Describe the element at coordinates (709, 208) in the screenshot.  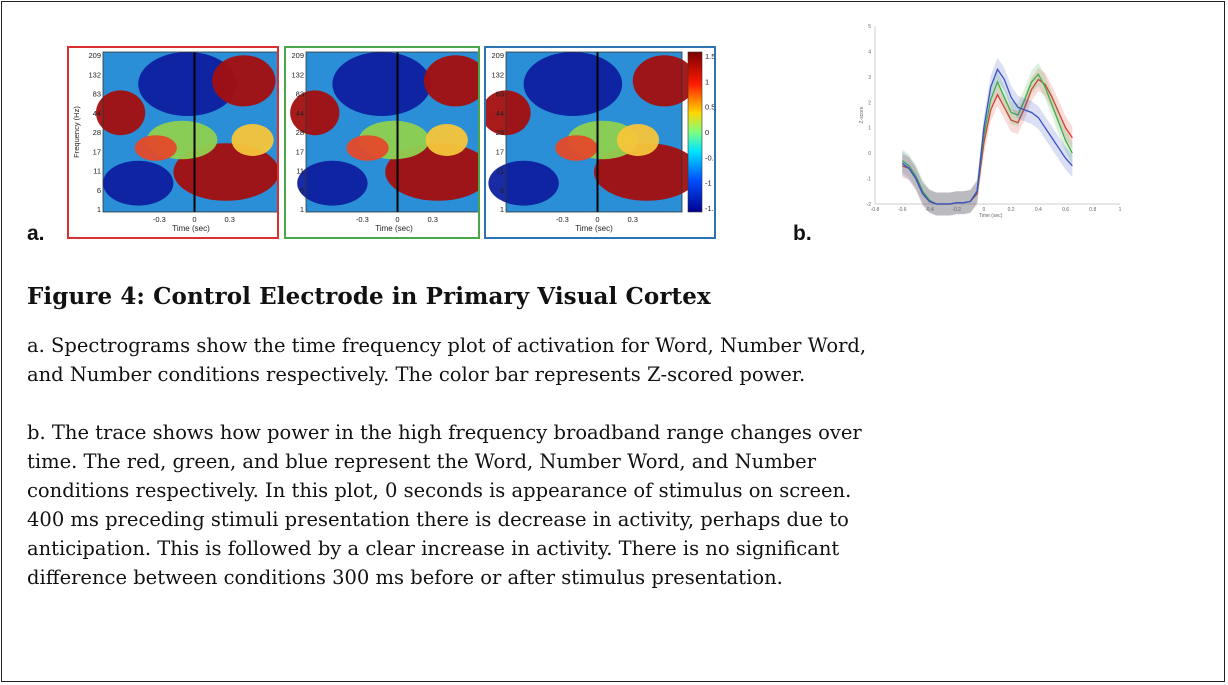
I see `colorbar-tick-label: -1.5` at that location.